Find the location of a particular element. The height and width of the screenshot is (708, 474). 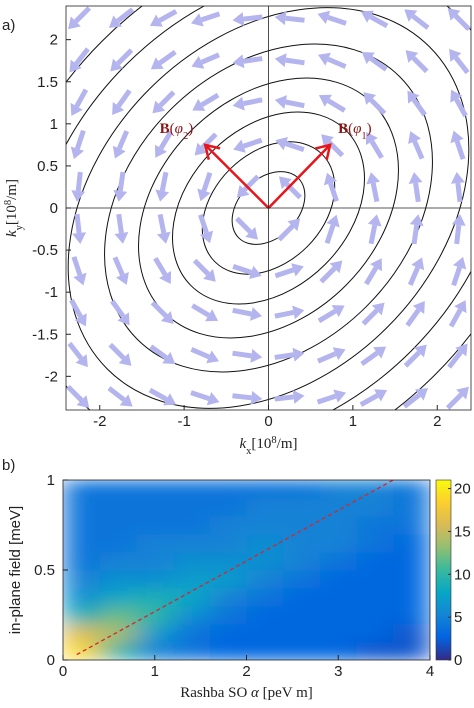

label-part: 8 is located at coordinates (8, 202).